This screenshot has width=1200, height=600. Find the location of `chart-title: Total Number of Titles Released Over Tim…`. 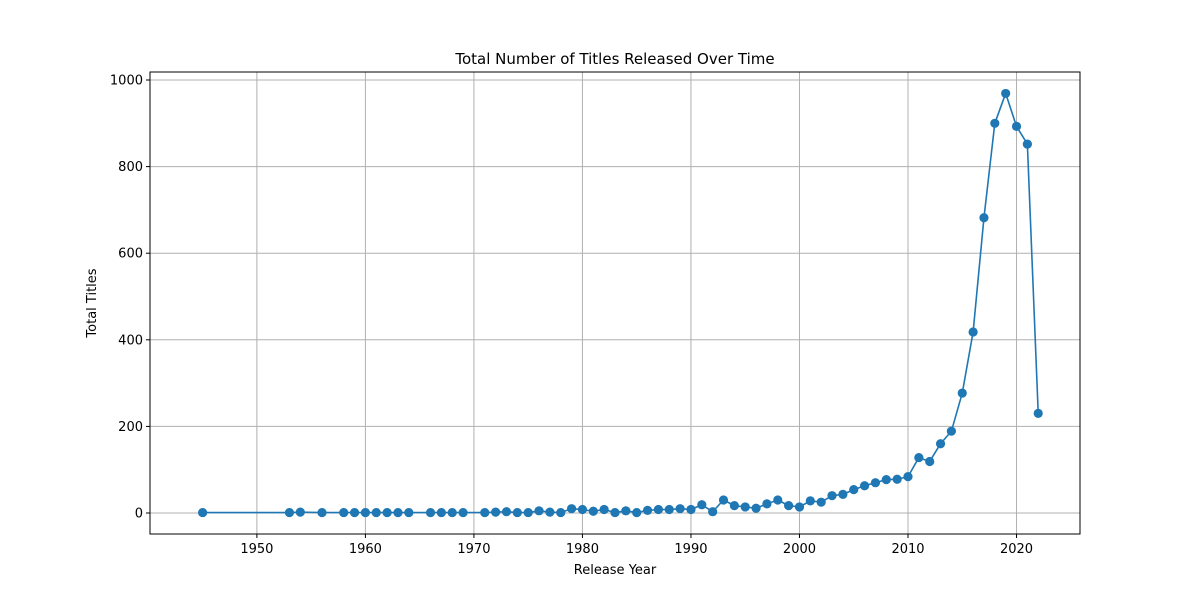

chart-title: Total Number of Titles Released Over Tim… is located at coordinates (614, 59).